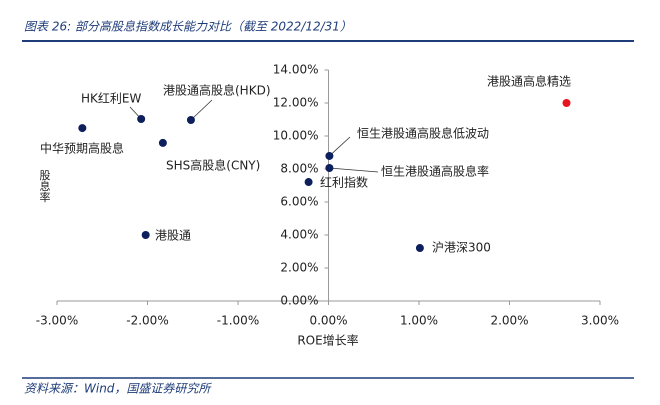  Describe the element at coordinates (296, 103) in the screenshot. I see `y-tick-label: 12.00%` at that location.